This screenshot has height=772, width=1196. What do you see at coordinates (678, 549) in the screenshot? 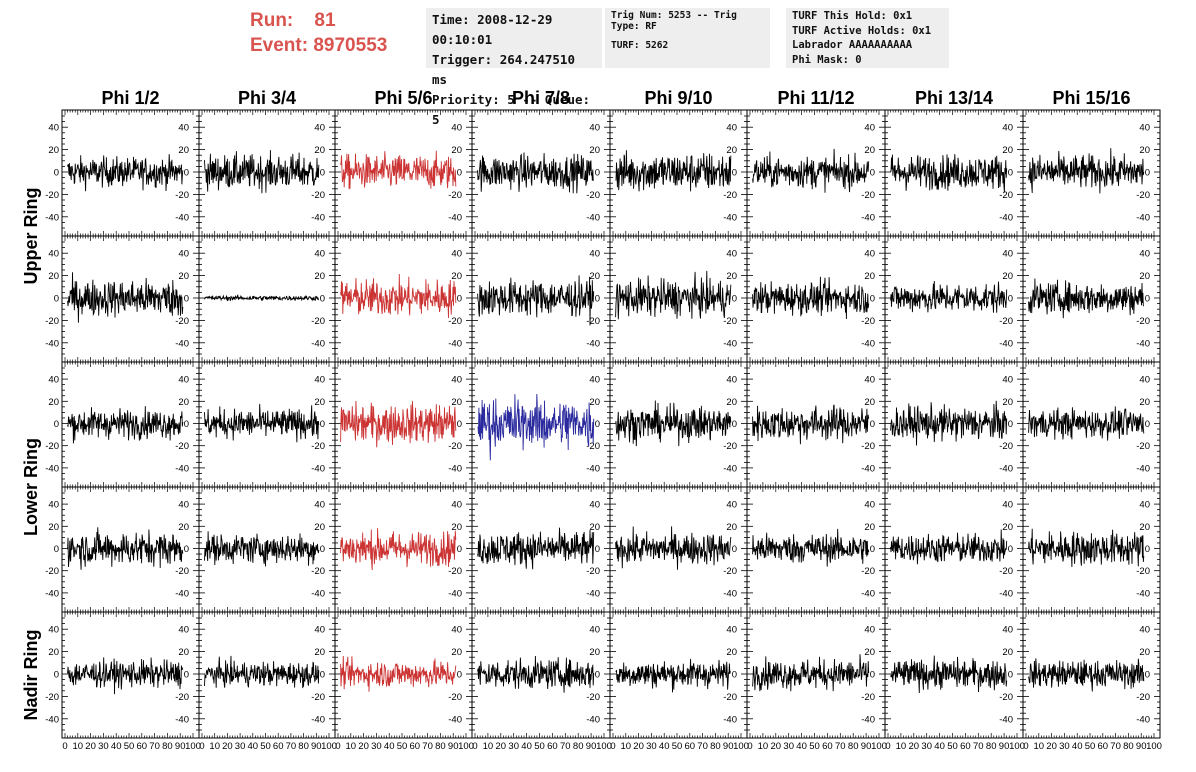
I see `panel-r4-c5: -40 -20 0 20 40` at bounding box center [678, 549].